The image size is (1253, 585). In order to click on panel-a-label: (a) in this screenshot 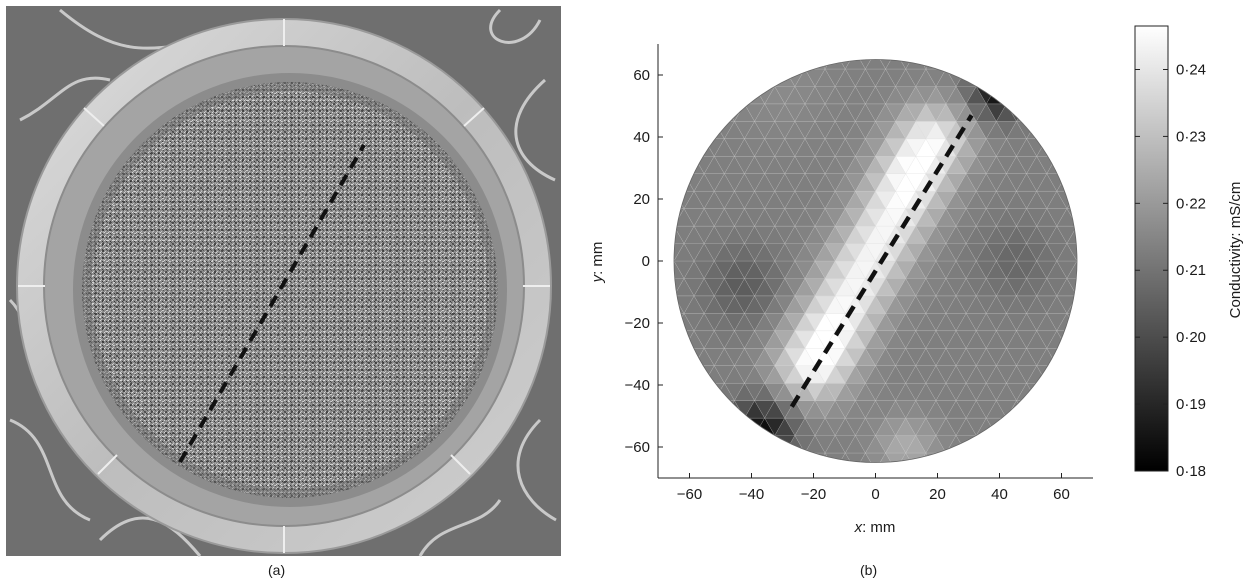, I will do `click(277, 570)`.